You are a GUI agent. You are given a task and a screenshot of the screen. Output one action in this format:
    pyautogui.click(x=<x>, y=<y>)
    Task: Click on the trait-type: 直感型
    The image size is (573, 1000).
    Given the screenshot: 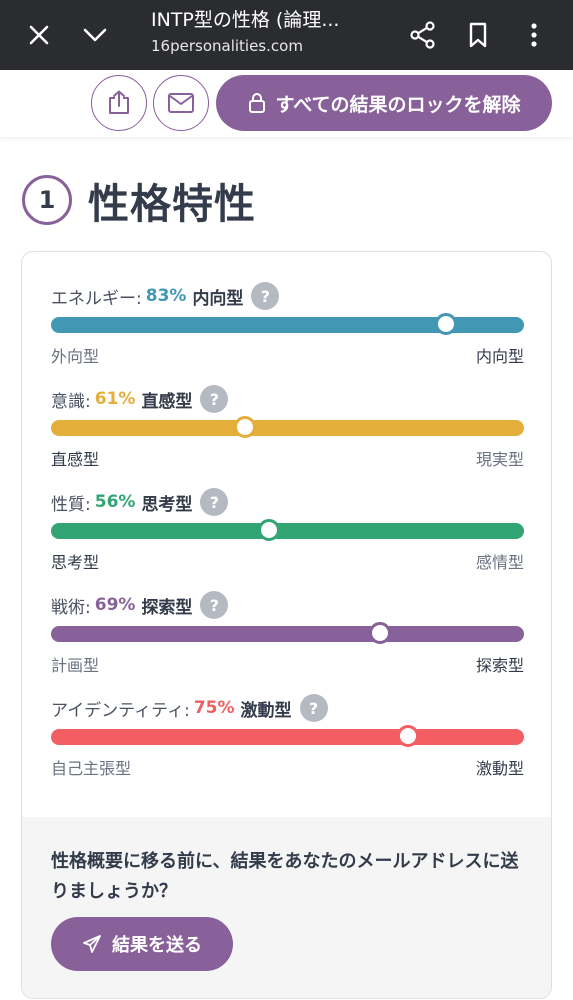 What is the action you would take?
    pyautogui.click(x=167, y=401)
    